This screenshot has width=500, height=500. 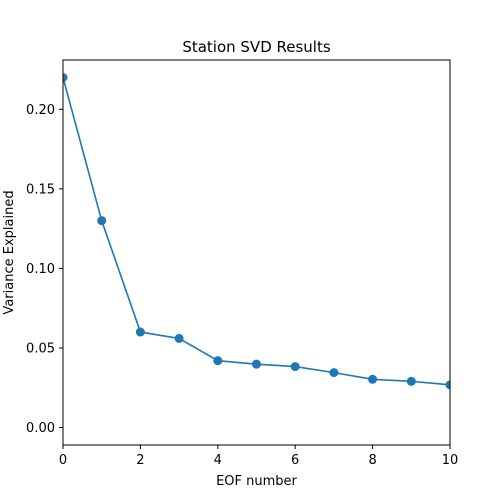 I want to click on y-tick-label: 0.20, so click(x=40, y=110).